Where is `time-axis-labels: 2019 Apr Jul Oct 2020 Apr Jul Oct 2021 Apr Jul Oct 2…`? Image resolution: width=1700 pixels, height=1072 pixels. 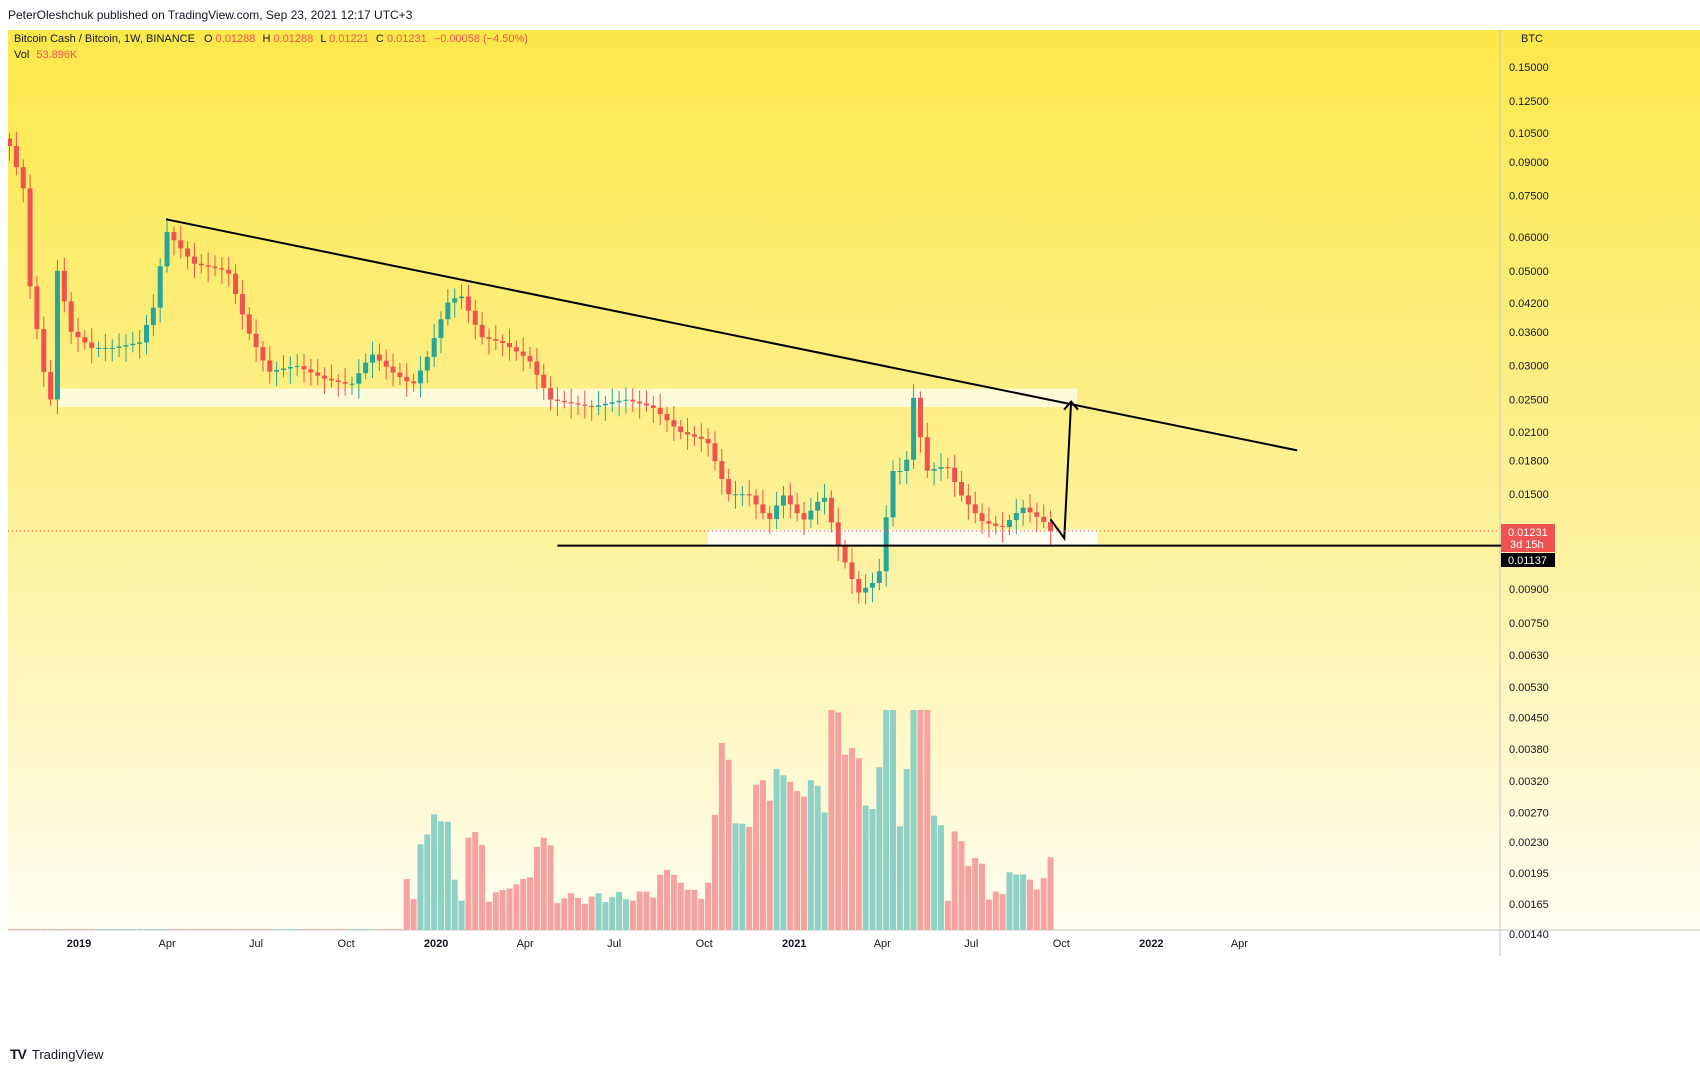 time-axis-labels: 2019 Apr Jul Oct 2020 Apr Jul Oct 2021 Apr Jul Oct 2… is located at coordinates (658, 944).